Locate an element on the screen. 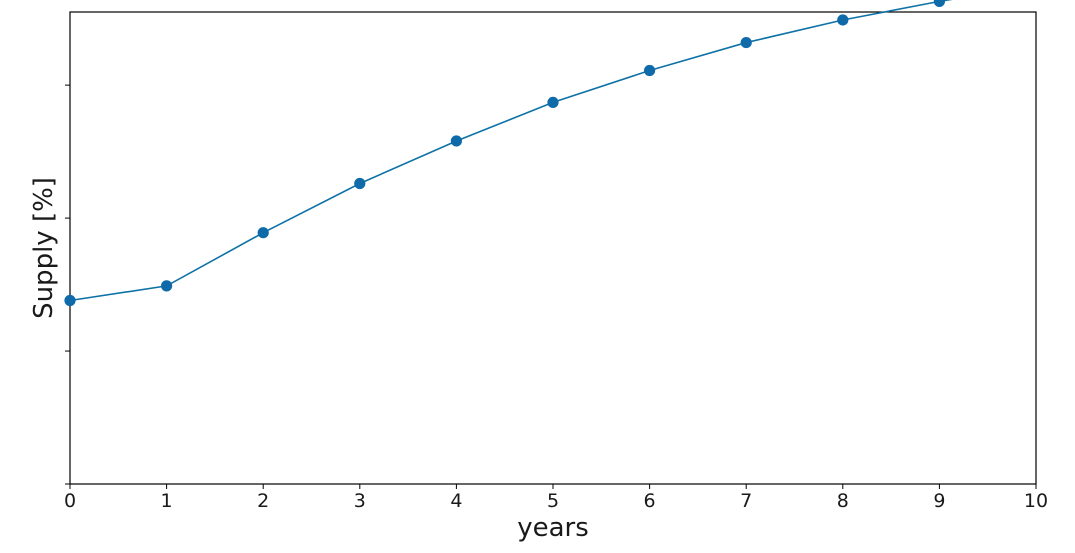 The image size is (1075, 553). x-ticks: 0 1 2 3 4 5 6 7 8 9 10 is located at coordinates (556, 498).